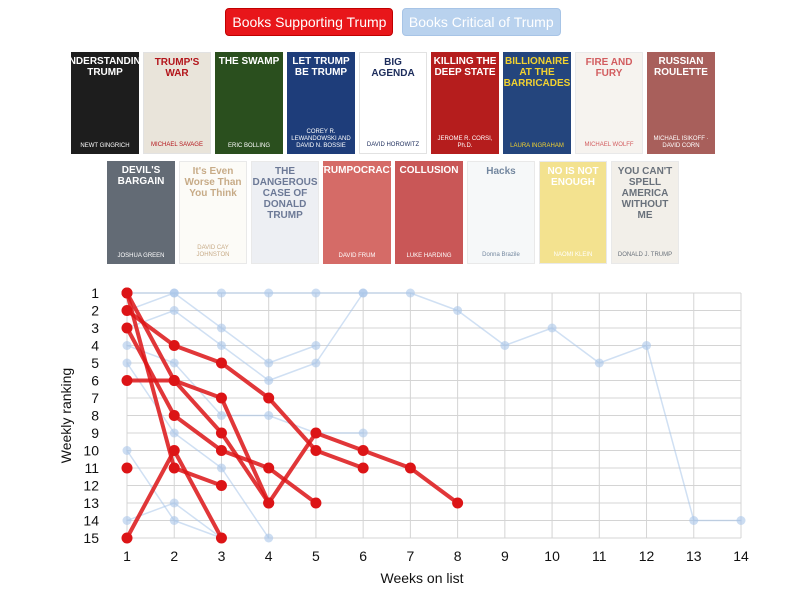 The height and width of the screenshot is (591, 786). I want to click on x-tick-label: 11, so click(599, 556).